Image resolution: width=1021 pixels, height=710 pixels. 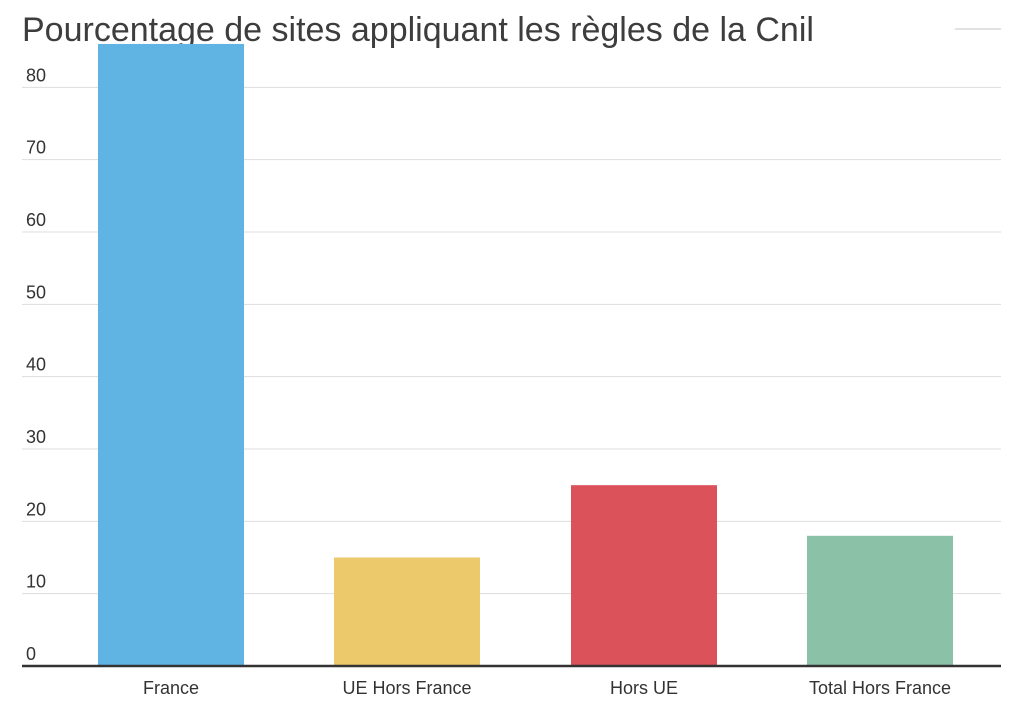 I want to click on y-tick-label: 80, so click(x=36, y=75).